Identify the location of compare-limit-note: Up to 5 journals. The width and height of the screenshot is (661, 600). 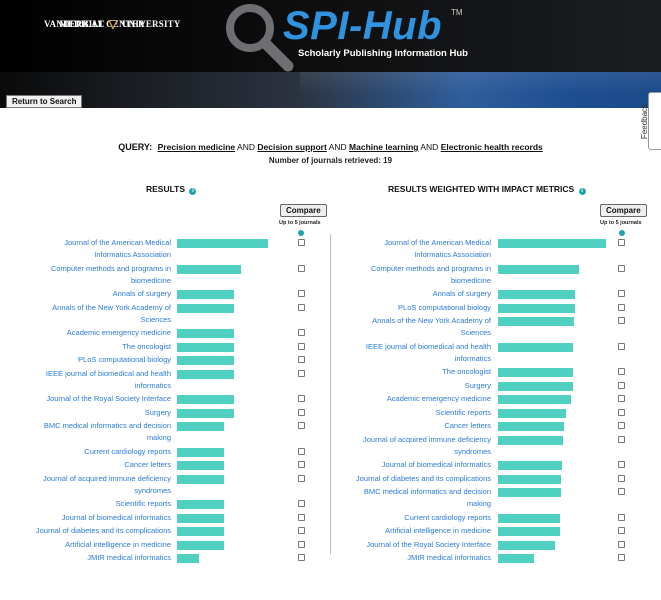
(621, 223).